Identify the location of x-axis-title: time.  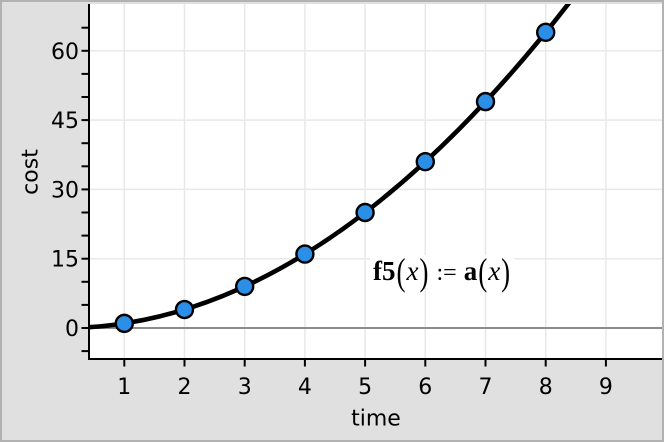
(376, 419).